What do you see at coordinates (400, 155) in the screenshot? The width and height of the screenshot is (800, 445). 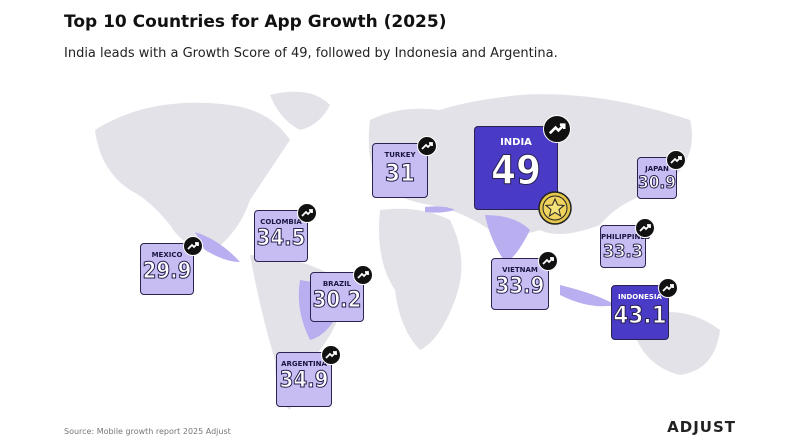 I see `country-name: TURKEY` at bounding box center [400, 155].